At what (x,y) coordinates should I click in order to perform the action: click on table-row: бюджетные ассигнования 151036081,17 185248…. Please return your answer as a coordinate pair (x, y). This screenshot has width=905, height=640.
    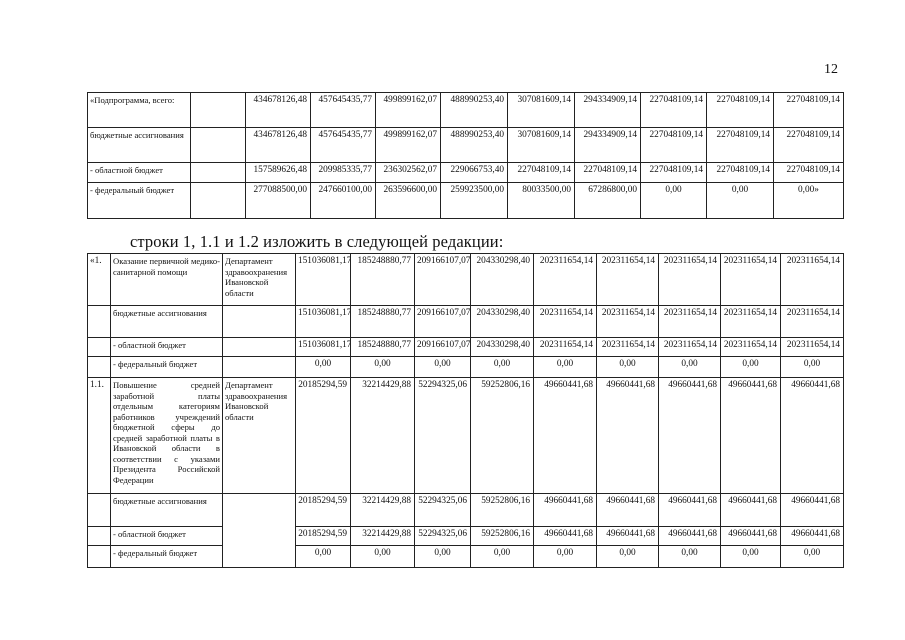
    Looking at the image, I should click on (465, 321).